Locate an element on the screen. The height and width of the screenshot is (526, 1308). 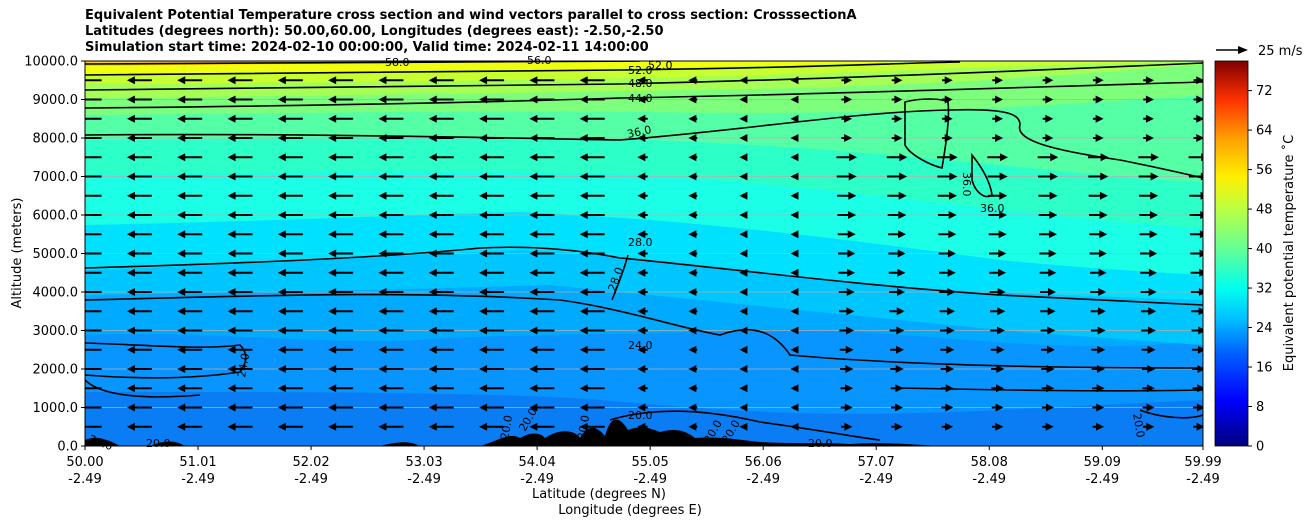
x-tick-label-lat: 53.03 is located at coordinates (423, 462).